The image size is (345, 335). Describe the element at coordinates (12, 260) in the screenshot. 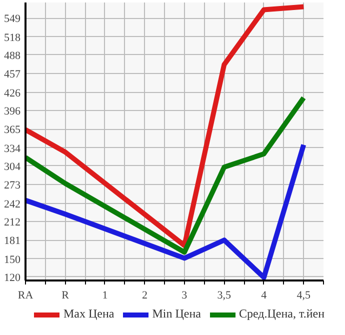

I see `y-tick-label: 150` at that location.